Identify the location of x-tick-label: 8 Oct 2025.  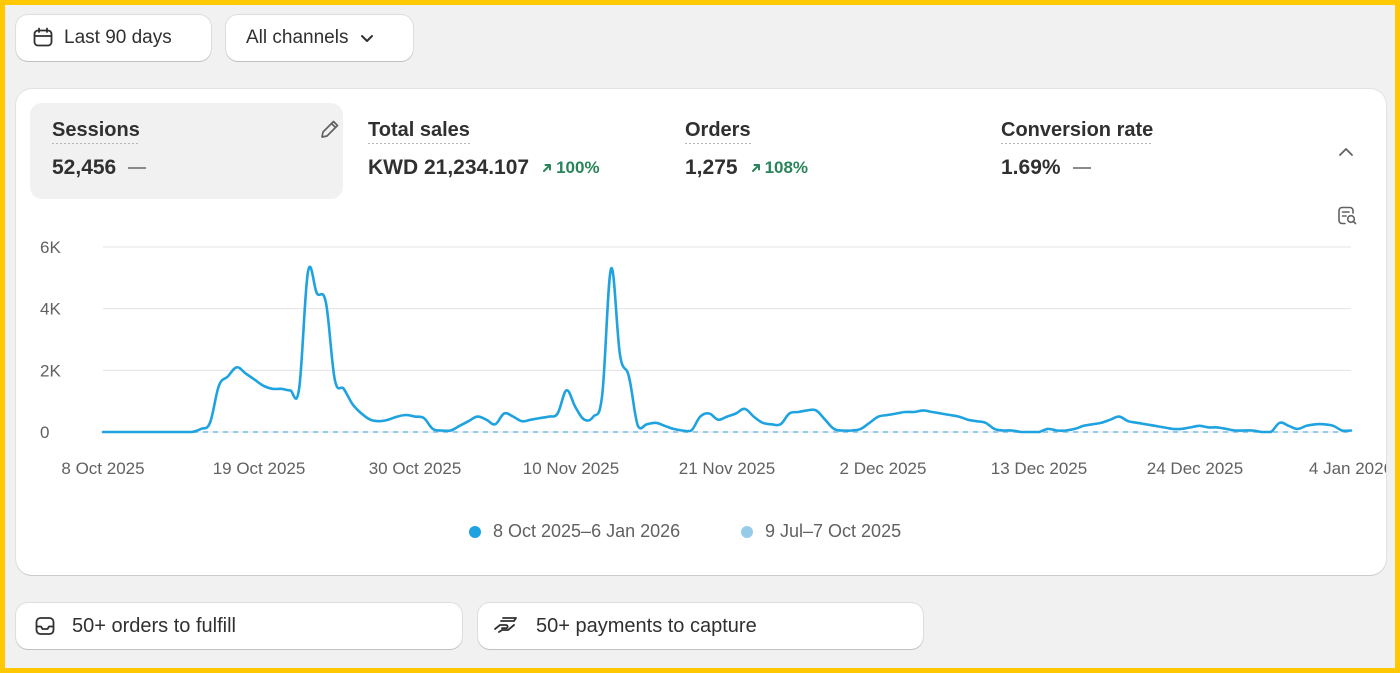
(102, 468).